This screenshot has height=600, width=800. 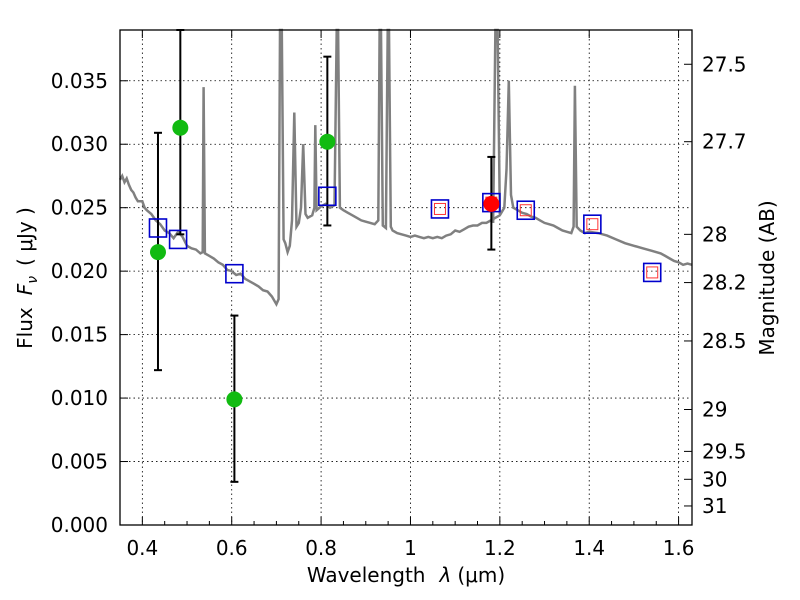 What do you see at coordinates (406, 575) in the screenshot?
I see `x-axis-label: Wavelength λ (μm)` at bounding box center [406, 575].